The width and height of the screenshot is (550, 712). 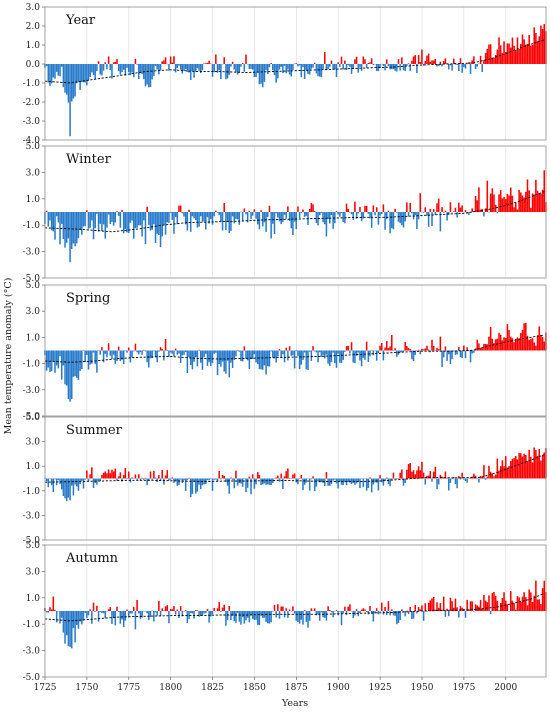 I want to click on y-tick-label: -5.0, so click(x=32, y=417).